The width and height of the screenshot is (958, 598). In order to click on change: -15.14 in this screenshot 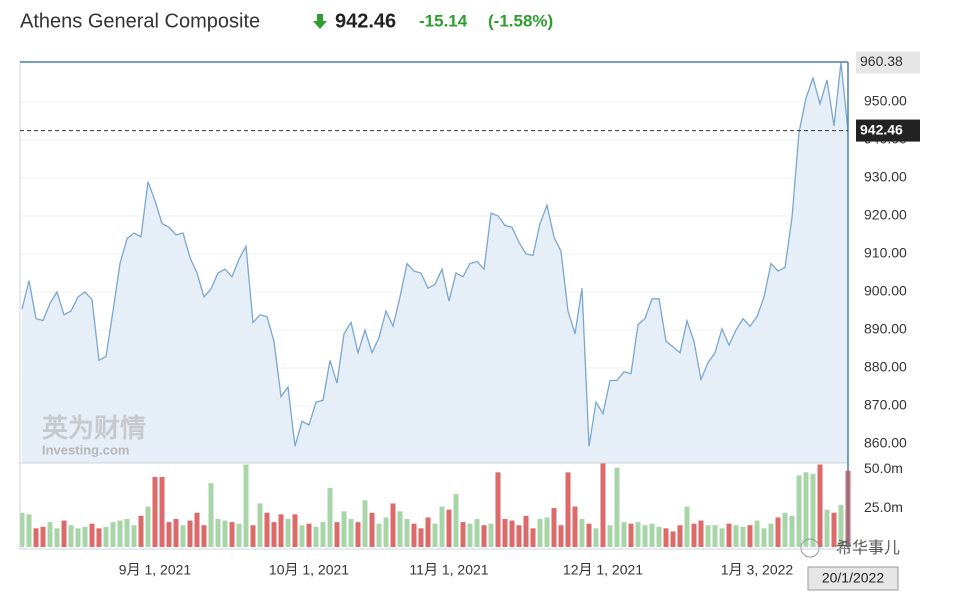, I will do `click(443, 20)`.